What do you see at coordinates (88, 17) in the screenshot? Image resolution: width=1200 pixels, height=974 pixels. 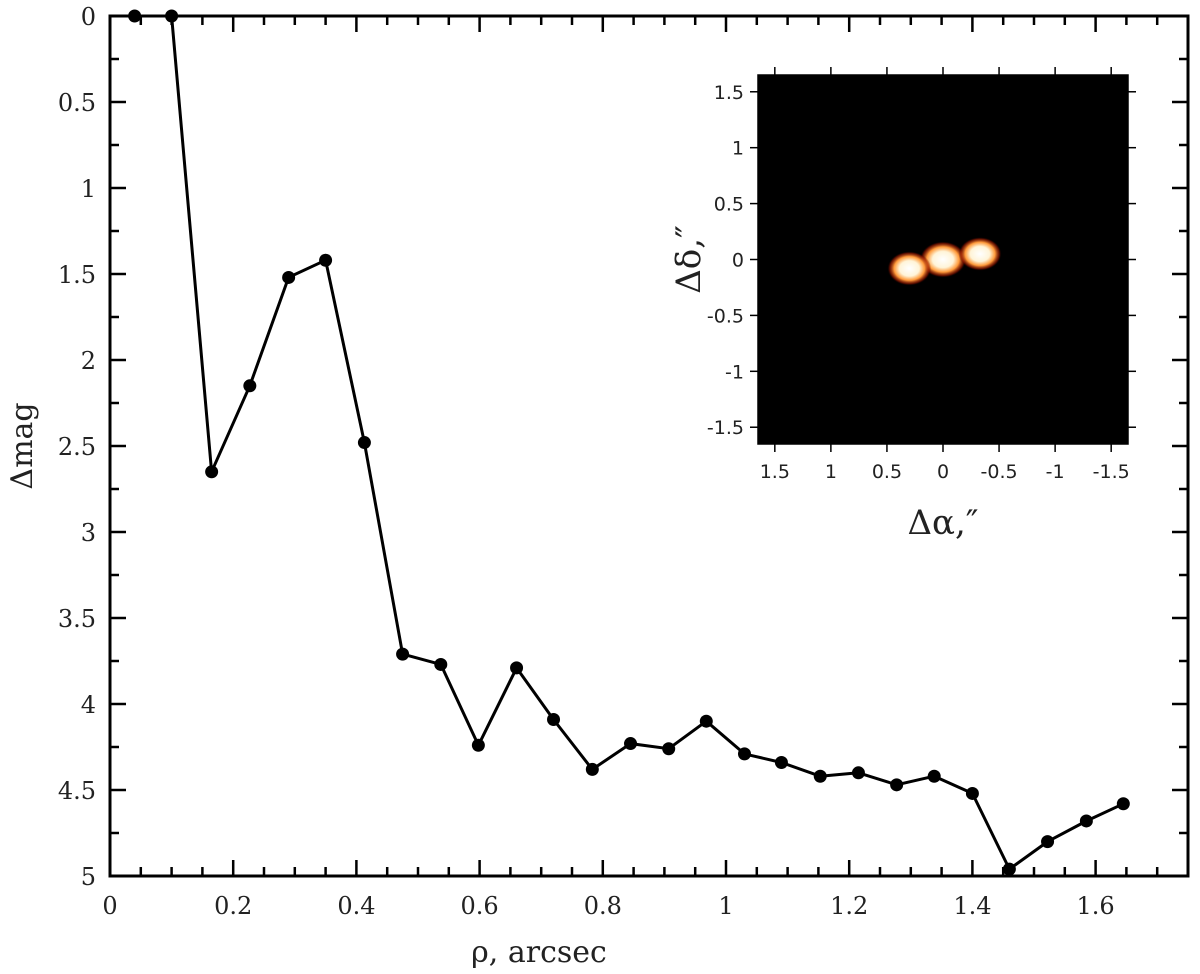 I see `y-tick-label: 0` at bounding box center [88, 17].